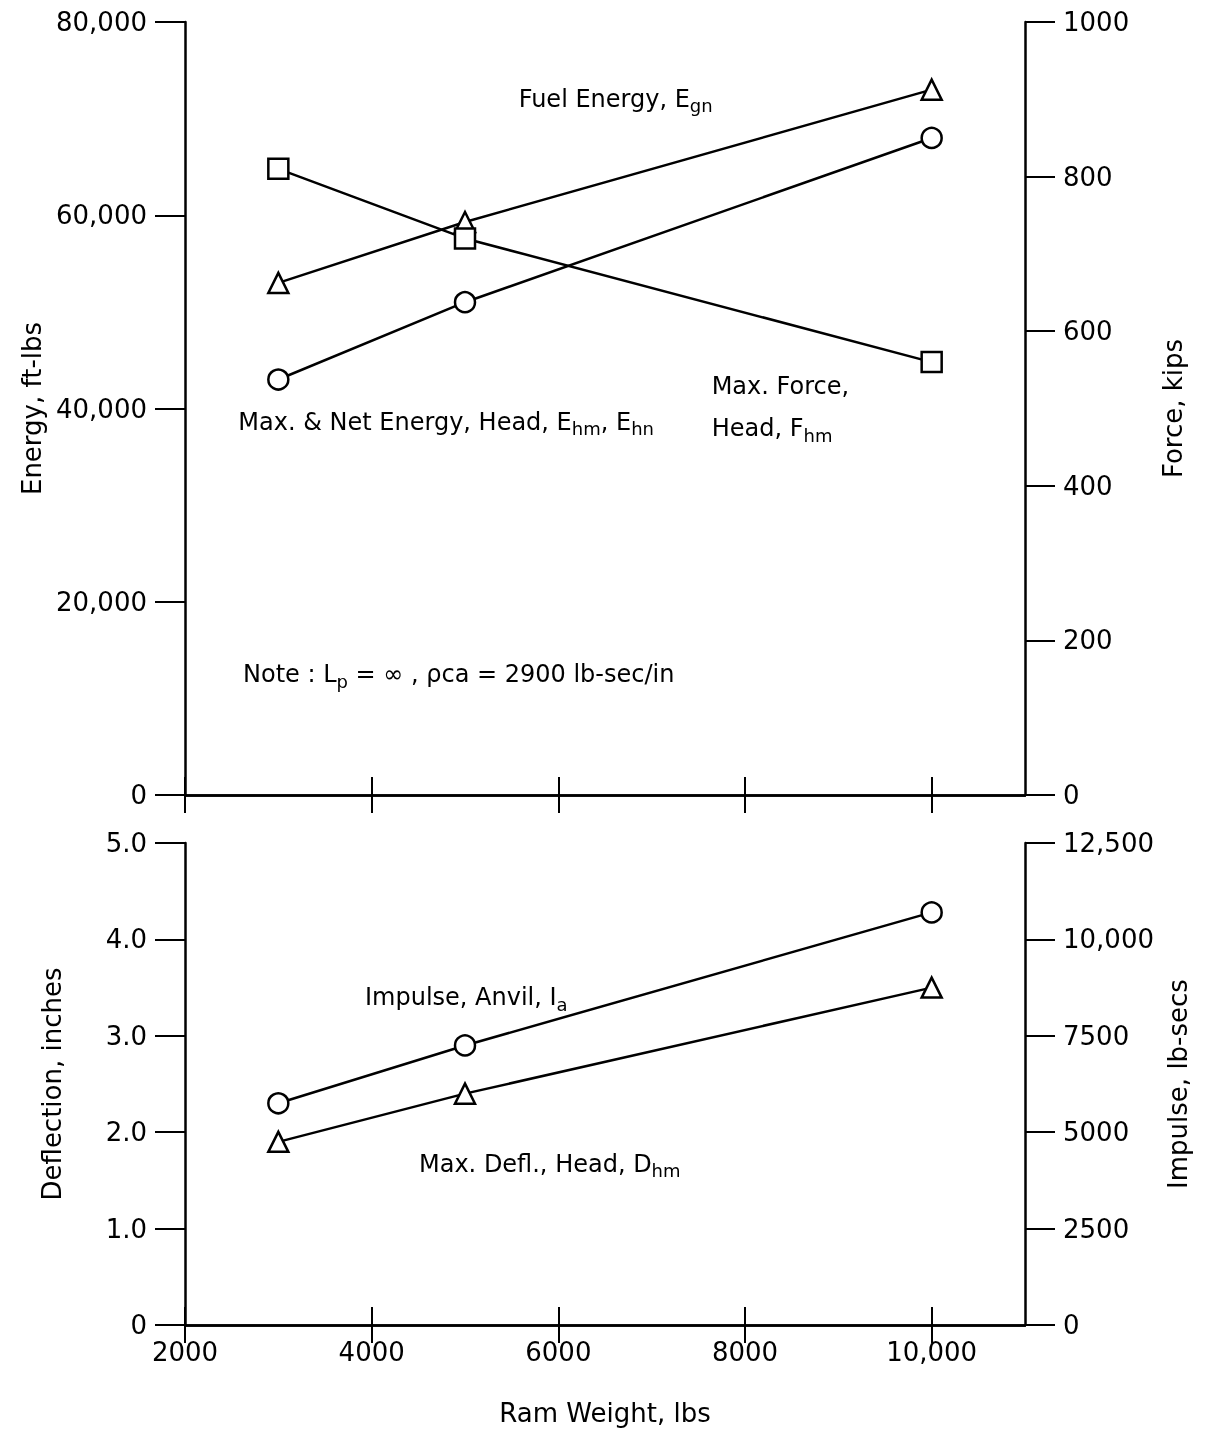 The image size is (1208, 1444). What do you see at coordinates (932, 1352) in the screenshot?
I see `x-tick-label: 10,000` at bounding box center [932, 1352].